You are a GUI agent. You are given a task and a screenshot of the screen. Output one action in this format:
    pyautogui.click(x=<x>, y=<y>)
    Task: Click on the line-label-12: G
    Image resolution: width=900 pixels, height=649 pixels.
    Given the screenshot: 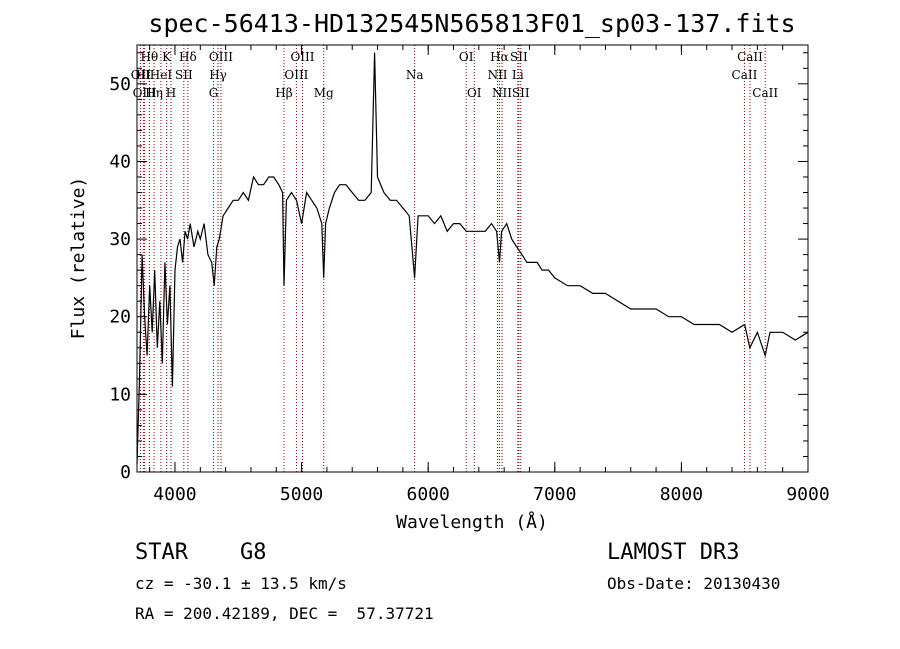 What is the action you would take?
    pyautogui.click(x=214, y=93)
    